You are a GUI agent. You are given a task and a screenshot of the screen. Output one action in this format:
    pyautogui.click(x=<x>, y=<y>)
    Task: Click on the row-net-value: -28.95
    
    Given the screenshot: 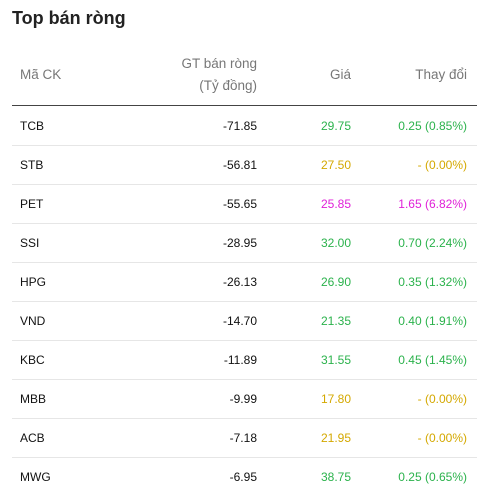 What is the action you would take?
    pyautogui.click(x=239, y=243)
    